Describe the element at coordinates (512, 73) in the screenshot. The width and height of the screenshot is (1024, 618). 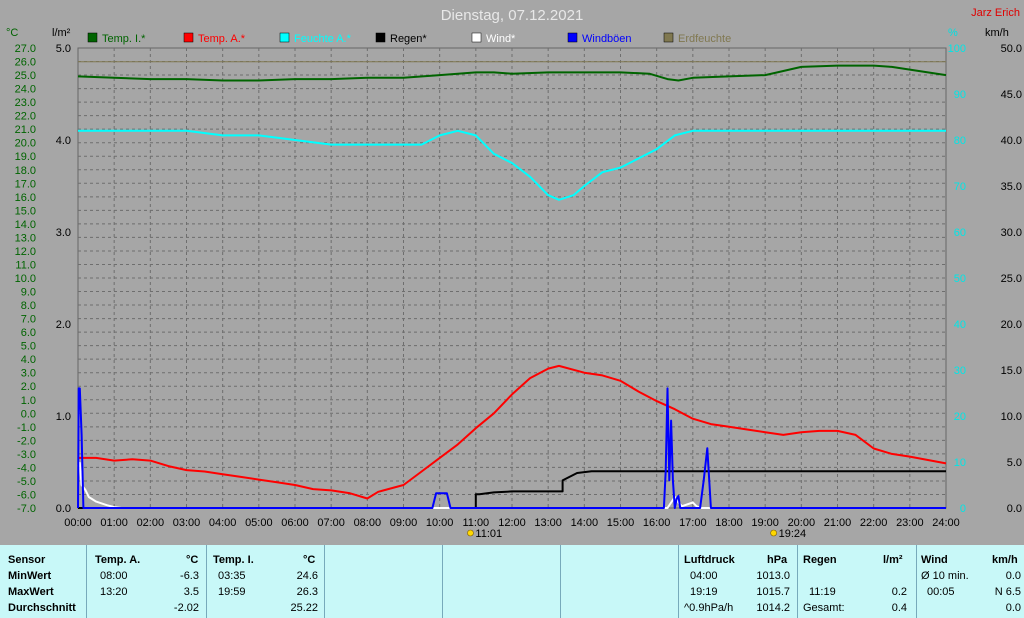
I see `series-line-temp-i` at that location.